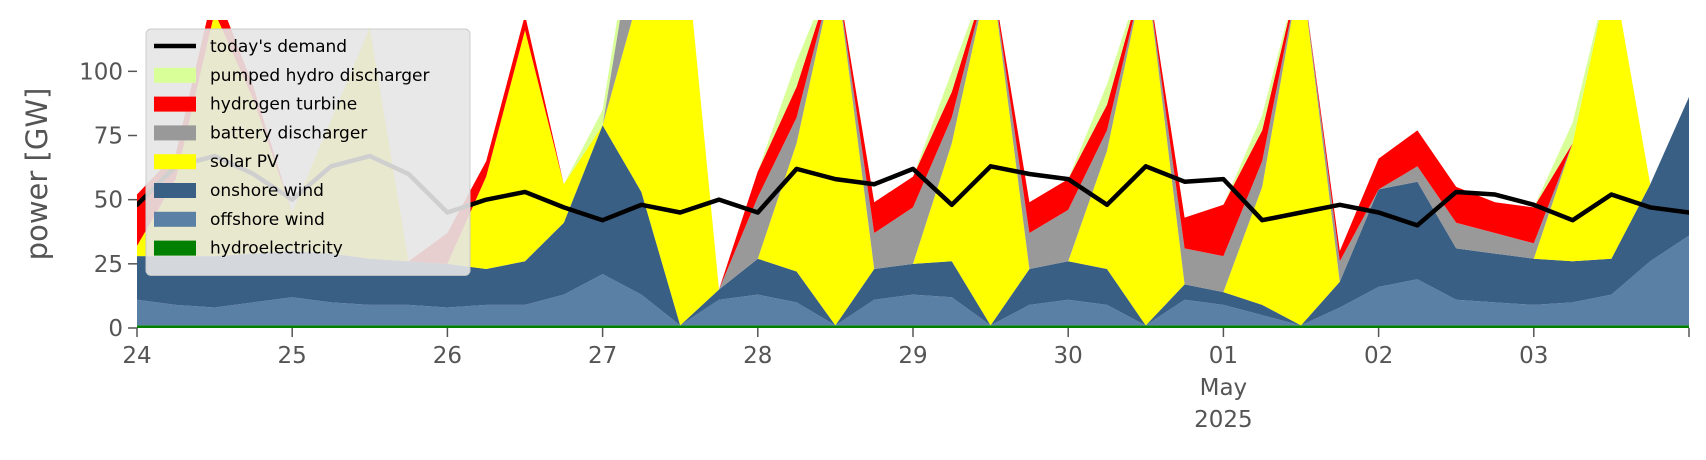 Image resolution: width=1706 pixels, height=460 pixels. What do you see at coordinates (136, 356) in the screenshot?
I see `x-tick-label: 24` at bounding box center [136, 356].